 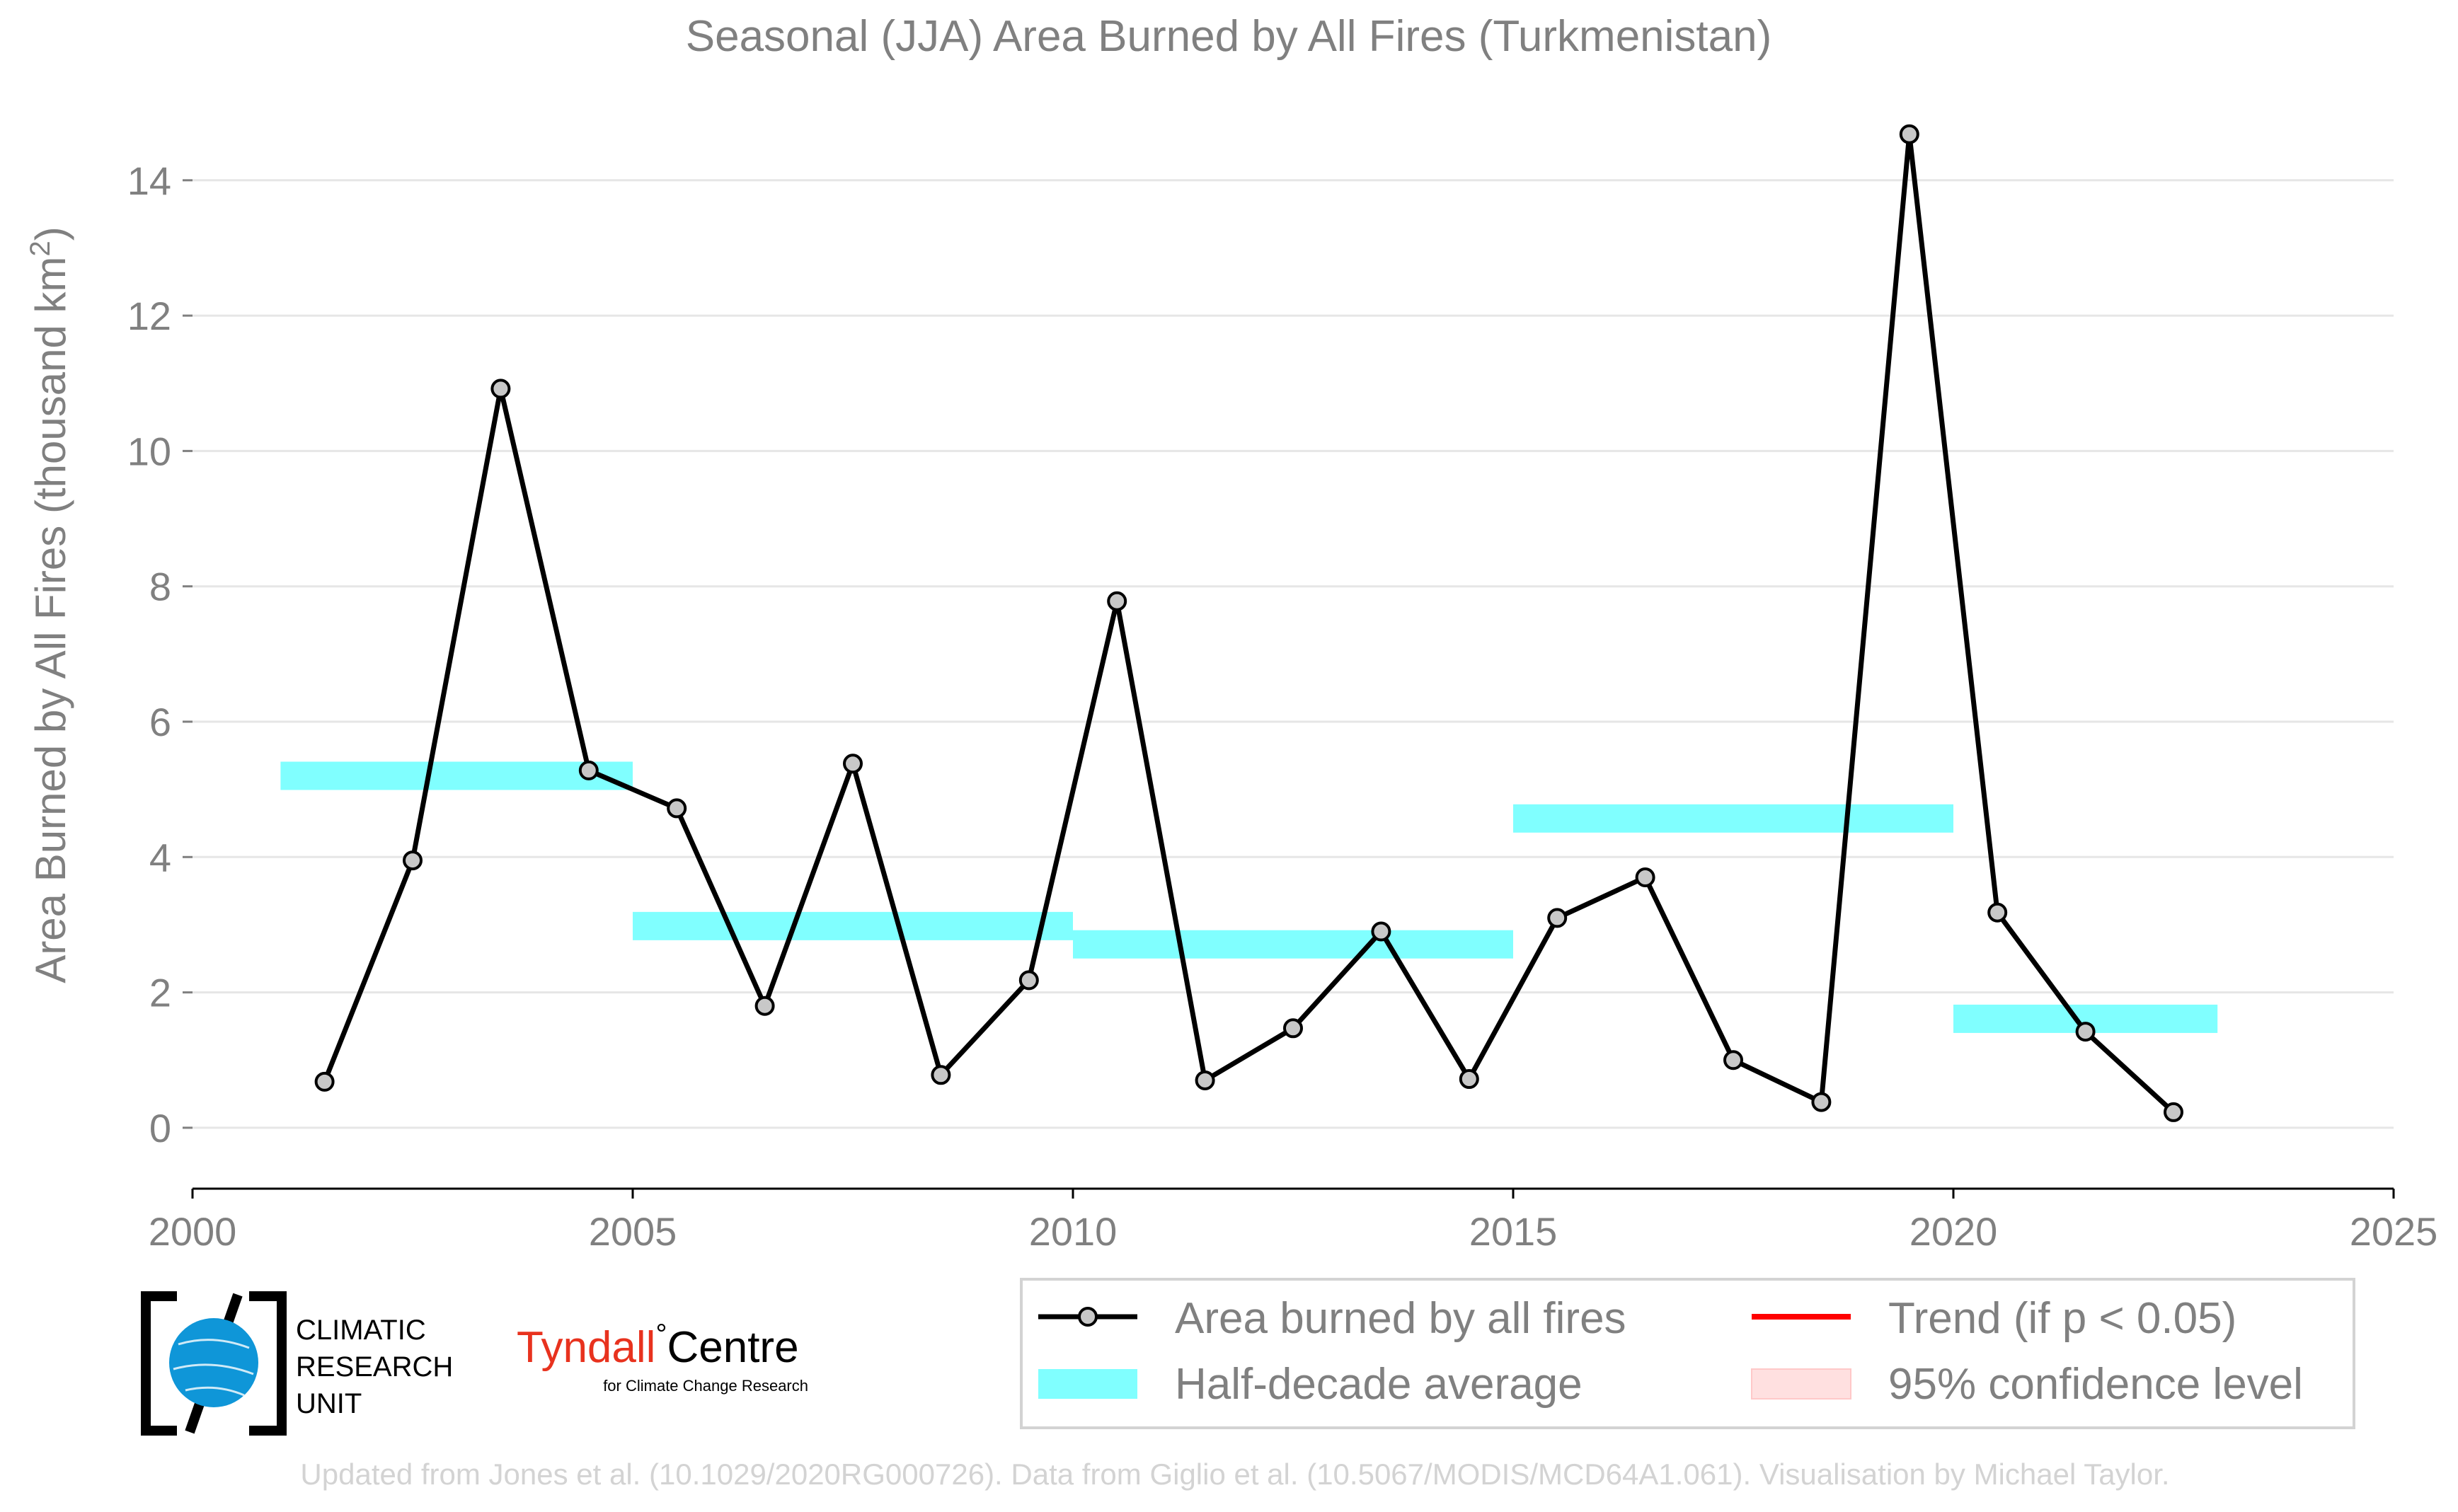 I want to click on y-axis: 0 2 4 6 8 10 12 14, so click(x=160, y=654).